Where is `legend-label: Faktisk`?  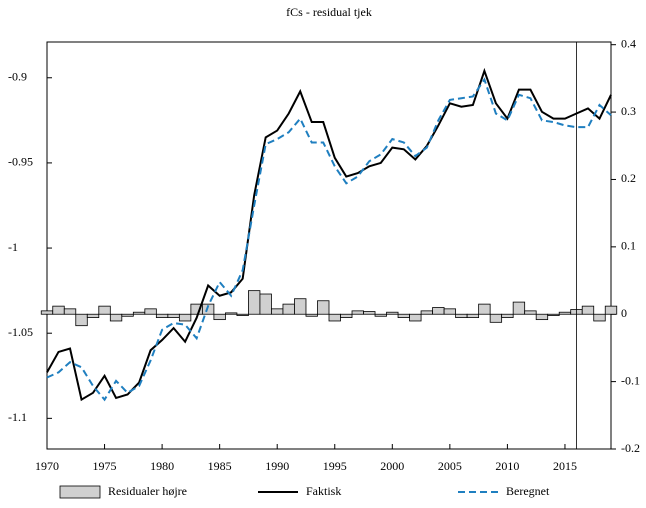 legend-label: Faktisk is located at coordinates (323, 491).